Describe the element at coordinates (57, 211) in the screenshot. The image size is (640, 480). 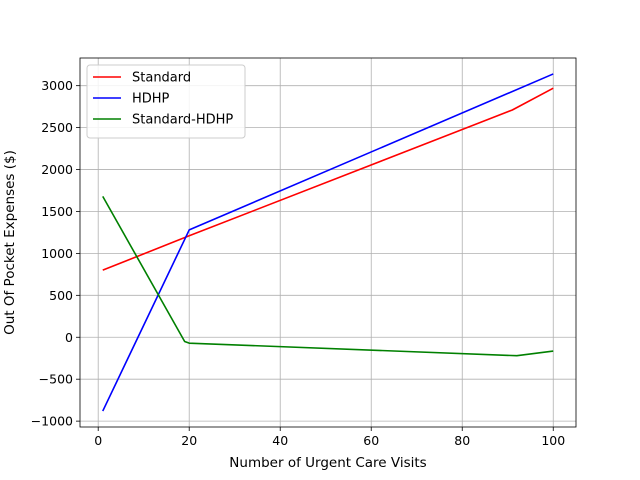
I see `y-tick-label: 1500` at that location.